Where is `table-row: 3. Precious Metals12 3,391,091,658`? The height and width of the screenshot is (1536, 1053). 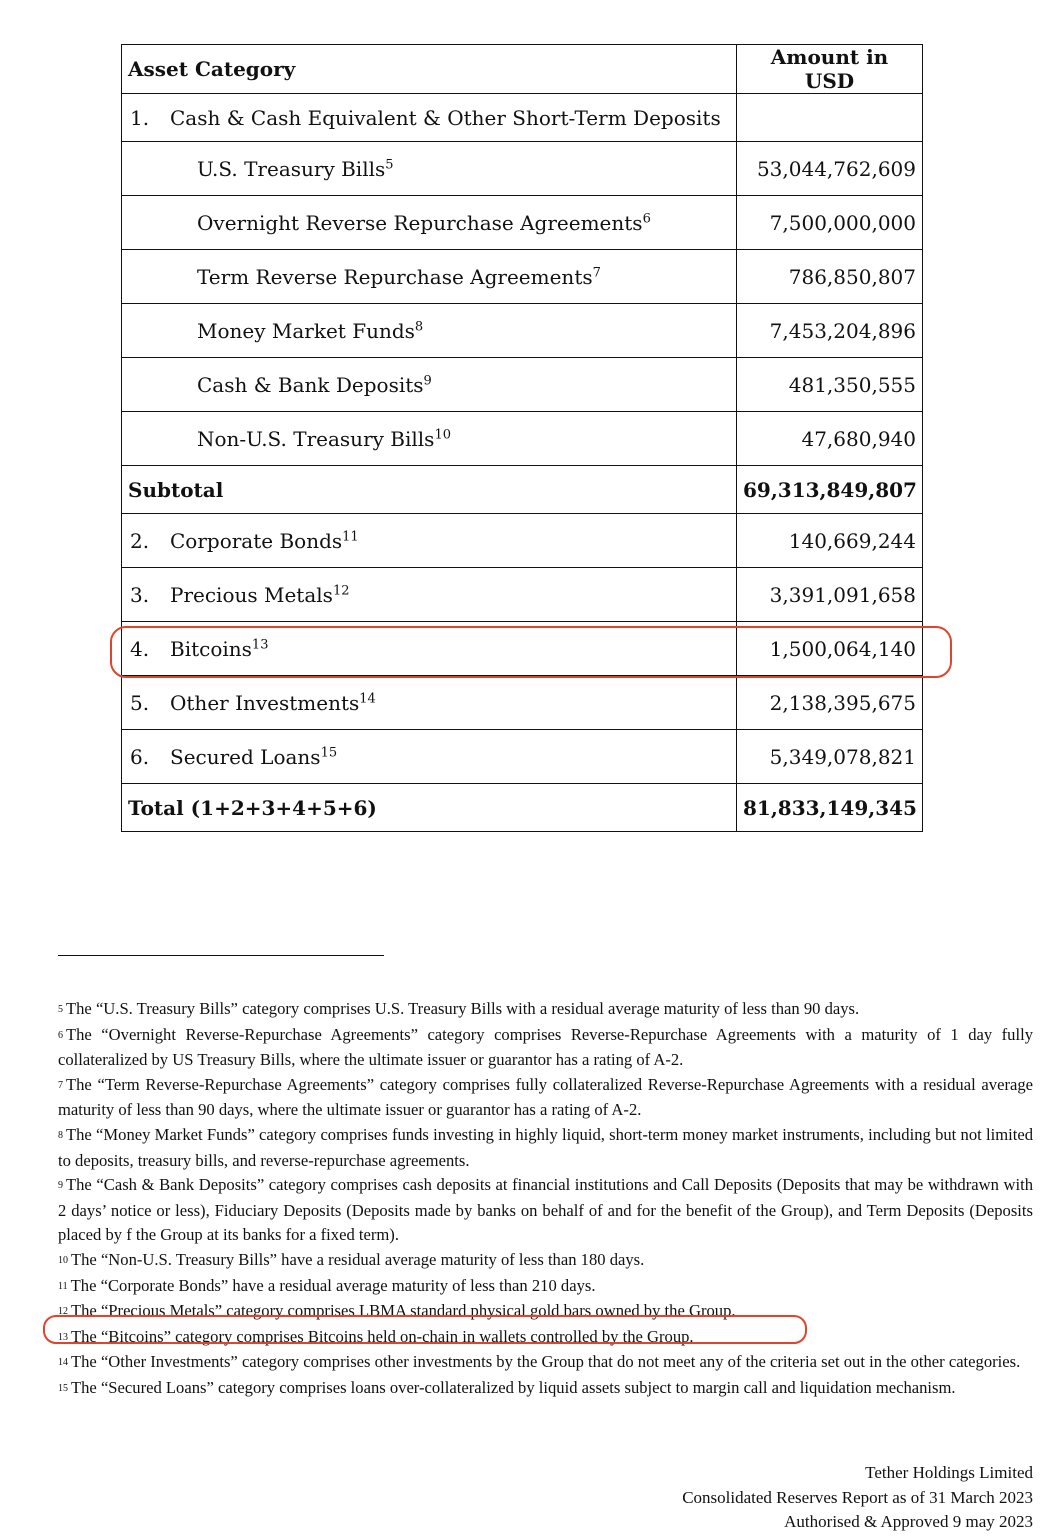 table-row: 3. Precious Metals12 3,391,091,658 is located at coordinates (522, 594).